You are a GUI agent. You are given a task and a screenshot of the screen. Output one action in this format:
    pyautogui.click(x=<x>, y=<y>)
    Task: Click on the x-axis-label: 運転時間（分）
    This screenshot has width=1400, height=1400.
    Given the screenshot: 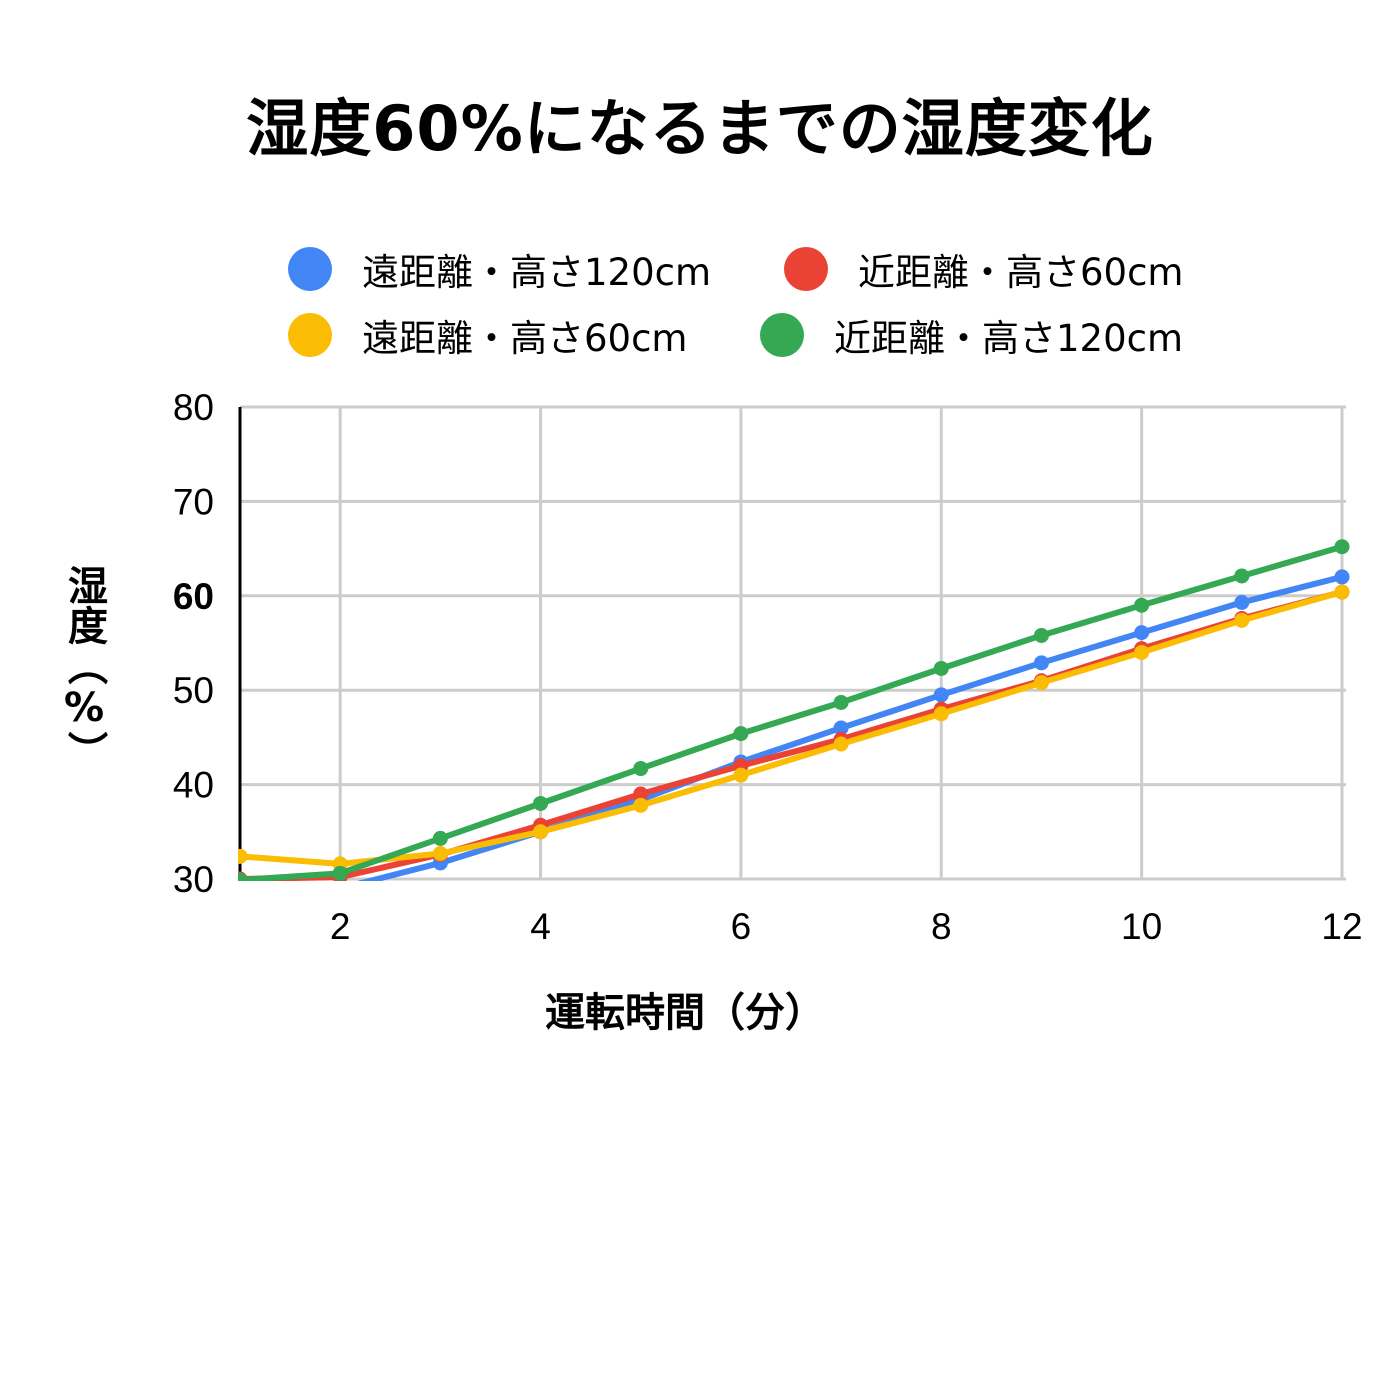 What is the action you would take?
    pyautogui.click(x=685, y=1013)
    